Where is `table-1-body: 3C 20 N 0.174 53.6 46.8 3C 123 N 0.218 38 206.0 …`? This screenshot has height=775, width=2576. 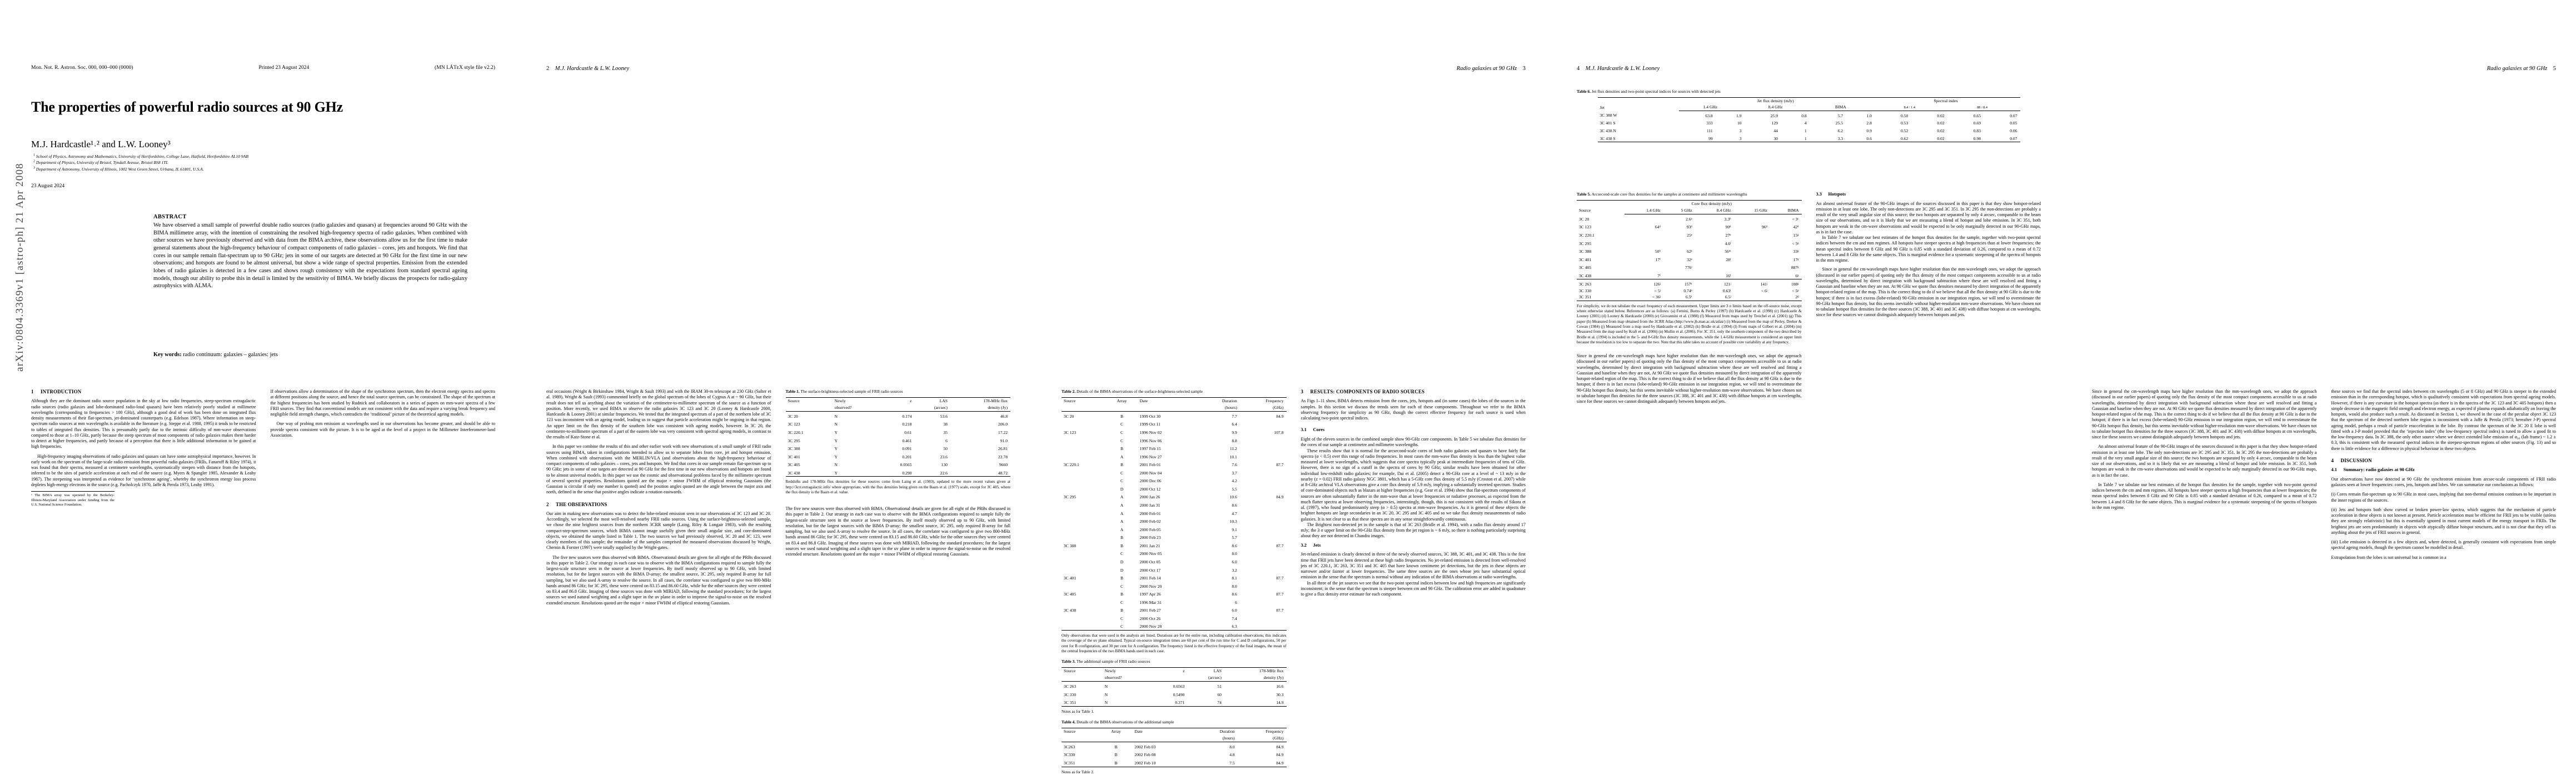 table-1-body: 3C 20 N 0.174 53.6 46.8 3C 123 N 0.218 38 206.0 … is located at coordinates (898, 444).